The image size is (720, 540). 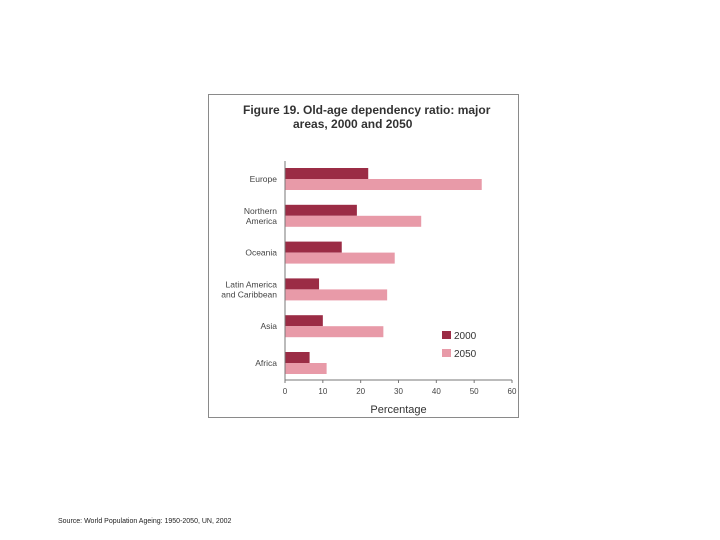 I want to click on chart-title-line-2: areas, 2000 and 2050, so click(x=353, y=124).